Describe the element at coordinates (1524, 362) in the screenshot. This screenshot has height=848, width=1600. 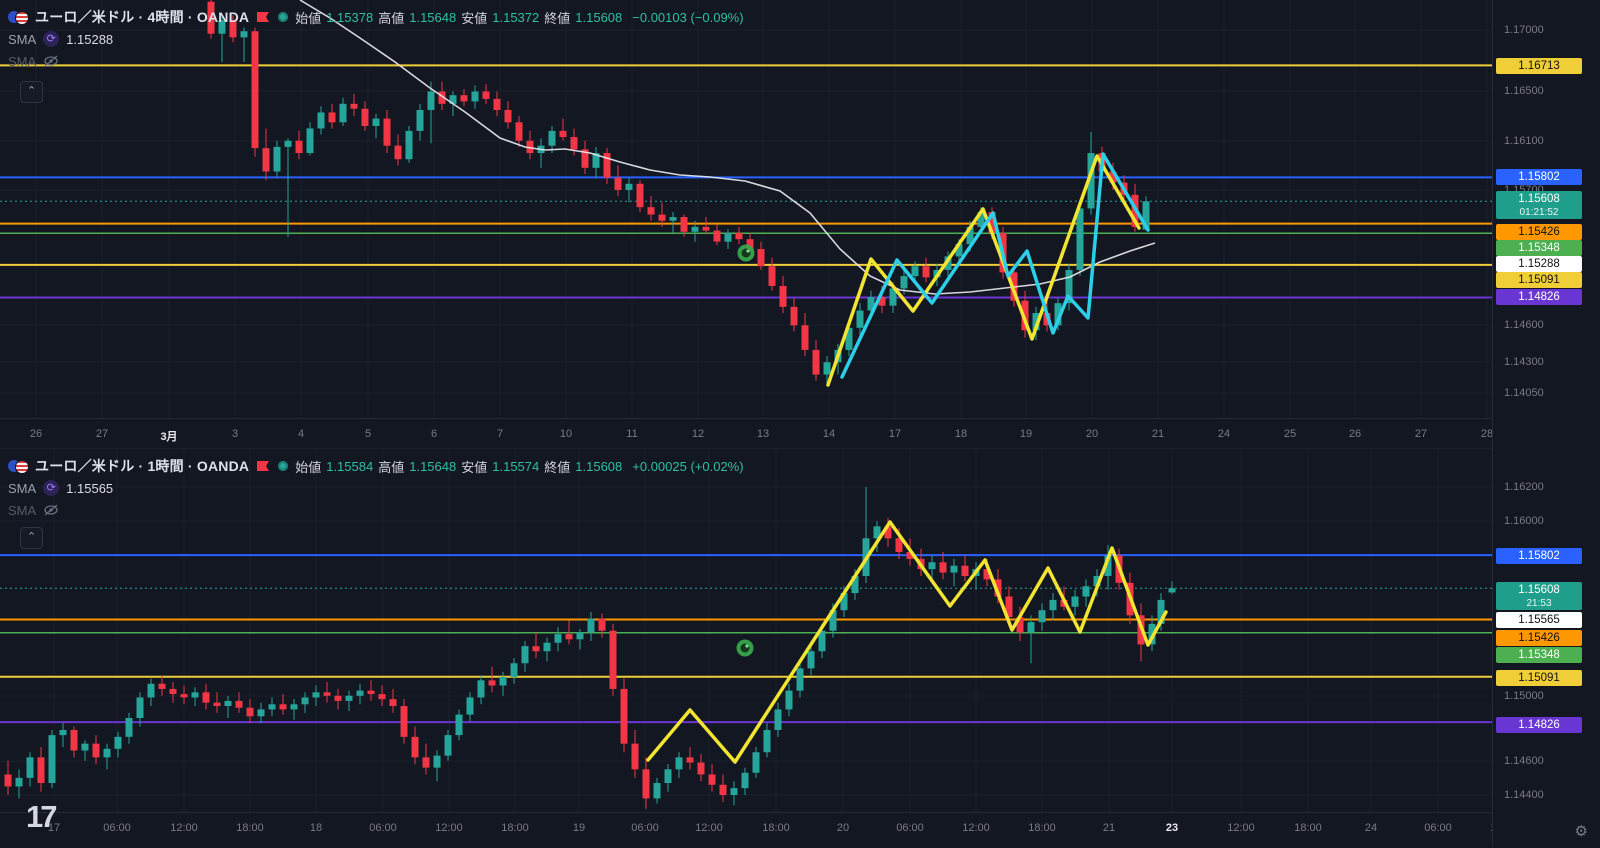
I see `price-tick-label: 1.14300` at that location.